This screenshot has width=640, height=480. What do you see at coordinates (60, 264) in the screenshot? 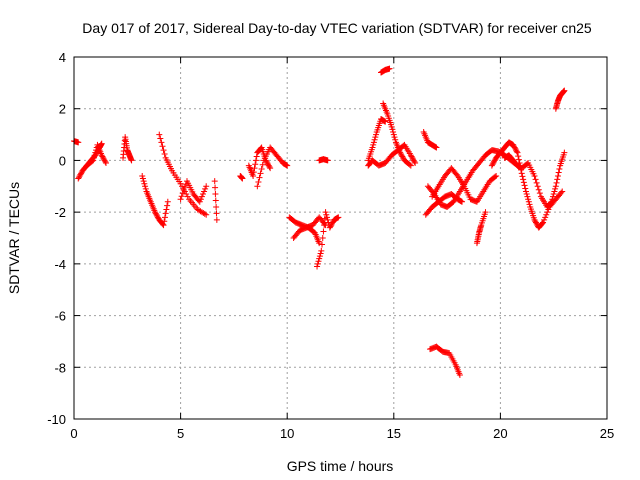
I see `y-tick-label: -4` at bounding box center [60, 264].